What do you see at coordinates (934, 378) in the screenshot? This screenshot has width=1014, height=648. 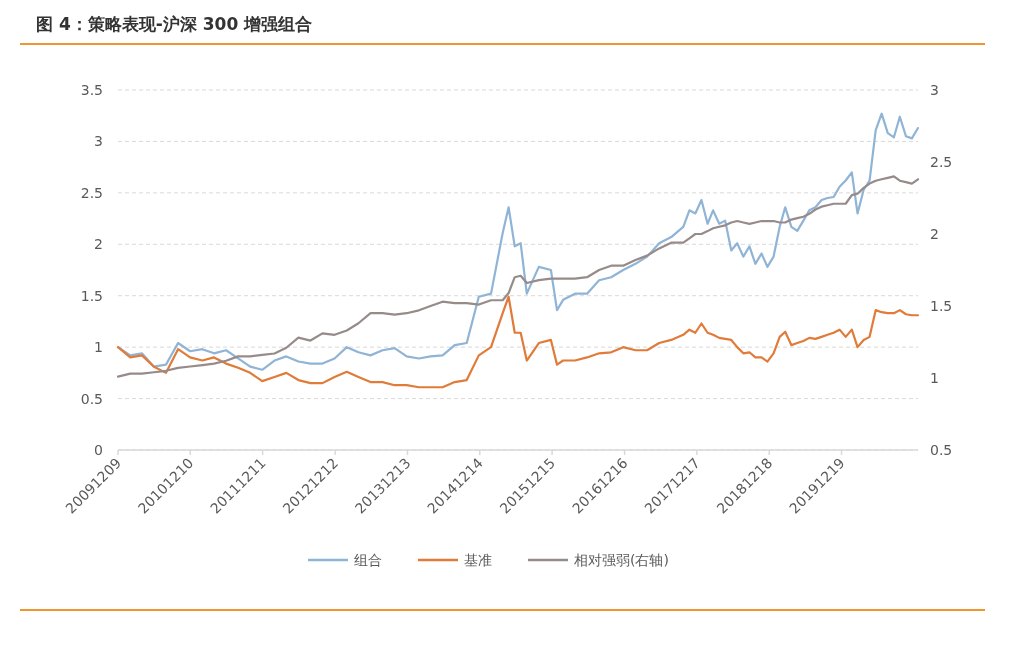 I see `y2-tick-label: 1` at bounding box center [934, 378].